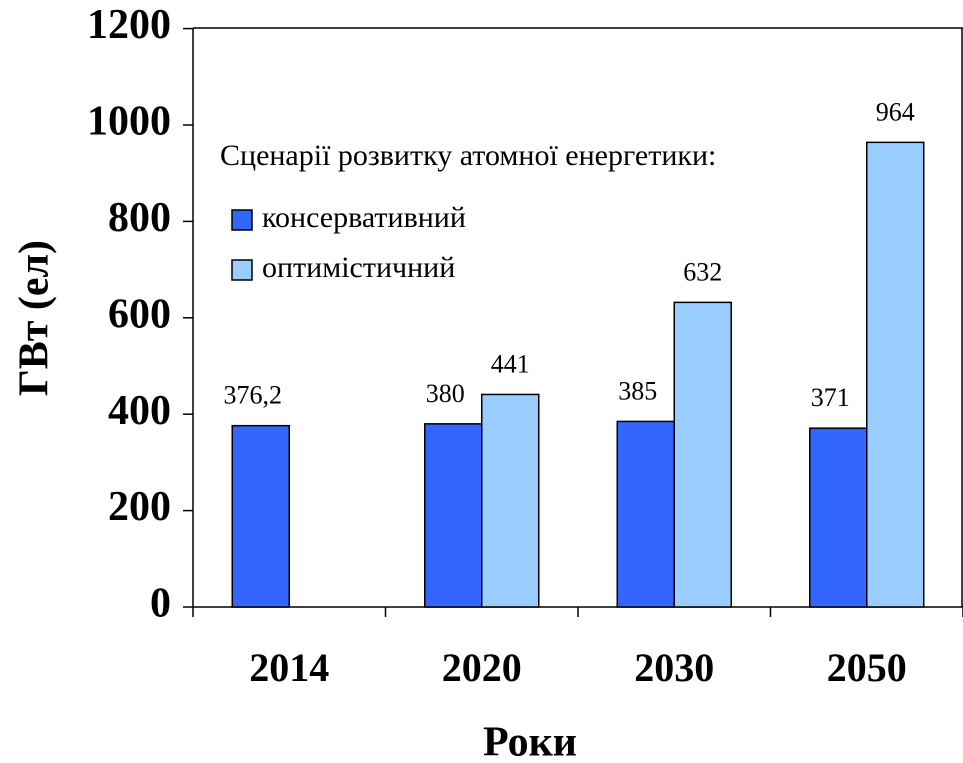 The width and height of the screenshot is (963, 763). I want to click on legend-label: оптимістичний, so click(358, 267).